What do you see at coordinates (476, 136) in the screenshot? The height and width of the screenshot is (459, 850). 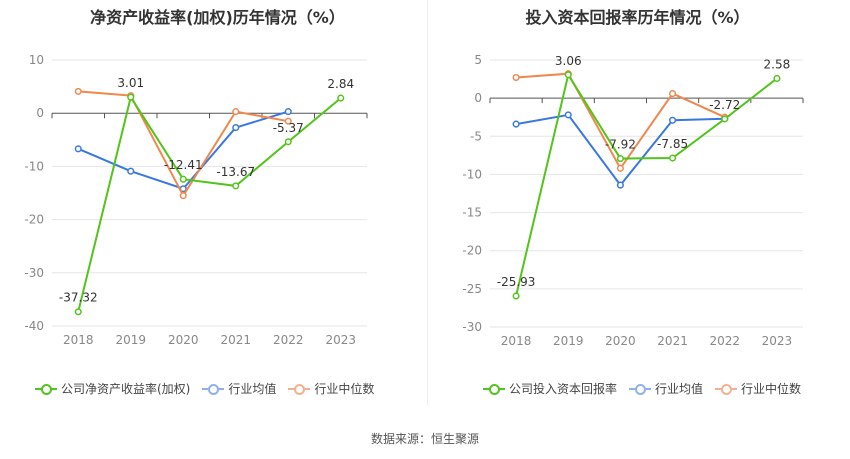 I see `y-tick-label: -5` at bounding box center [476, 136].